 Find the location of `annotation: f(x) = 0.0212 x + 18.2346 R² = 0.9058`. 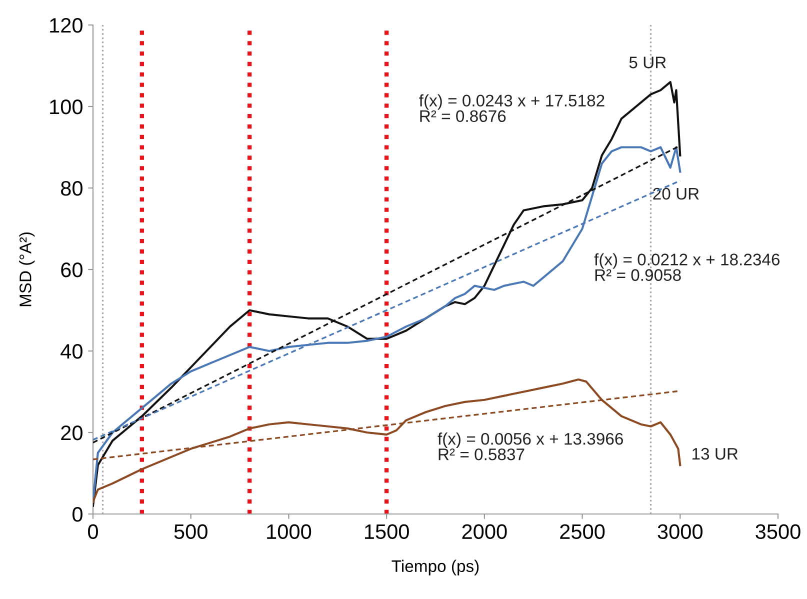

annotation: f(x) = 0.0212 x + 18.2346 R² = 0.9058 is located at coordinates (687, 267).